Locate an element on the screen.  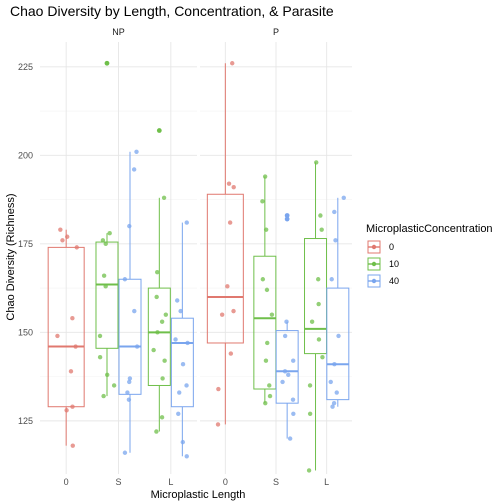
x-tick-label: S is located at coordinates (276, 482).